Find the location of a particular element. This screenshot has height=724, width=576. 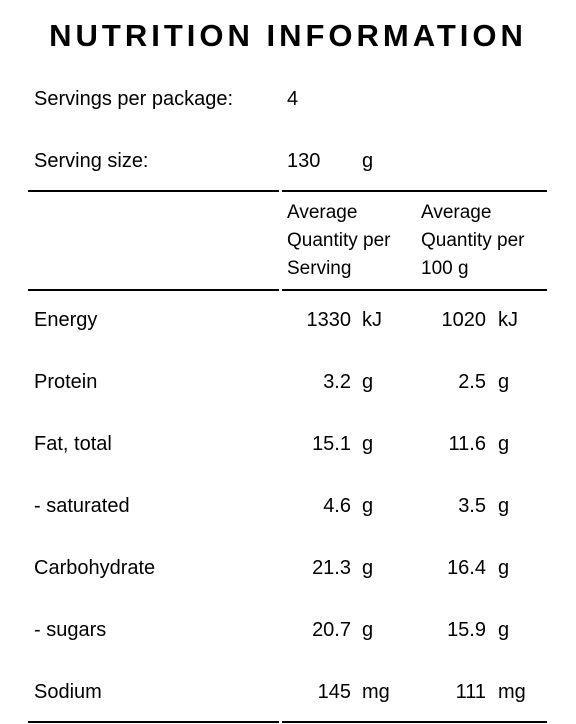

column-header: Average Quantity per 100 g is located at coordinates (473, 240).